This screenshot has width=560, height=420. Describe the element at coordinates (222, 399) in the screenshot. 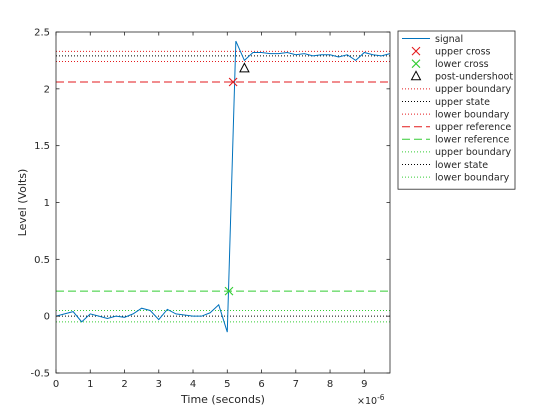

I see `x-axis-label: Time (seconds)` at that location.